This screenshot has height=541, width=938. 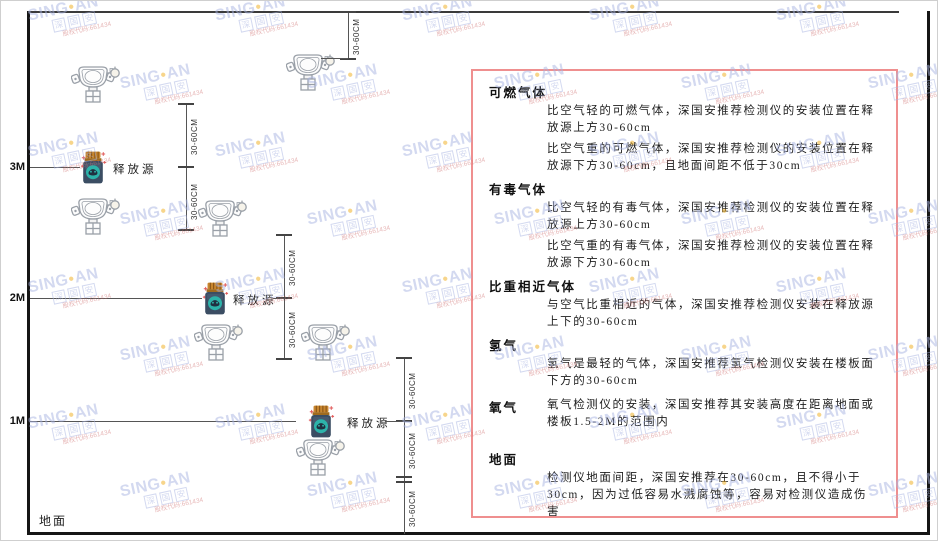 What do you see at coordinates (518, 93) in the screenshot?
I see `section-title: 可燃气体` at bounding box center [518, 93].